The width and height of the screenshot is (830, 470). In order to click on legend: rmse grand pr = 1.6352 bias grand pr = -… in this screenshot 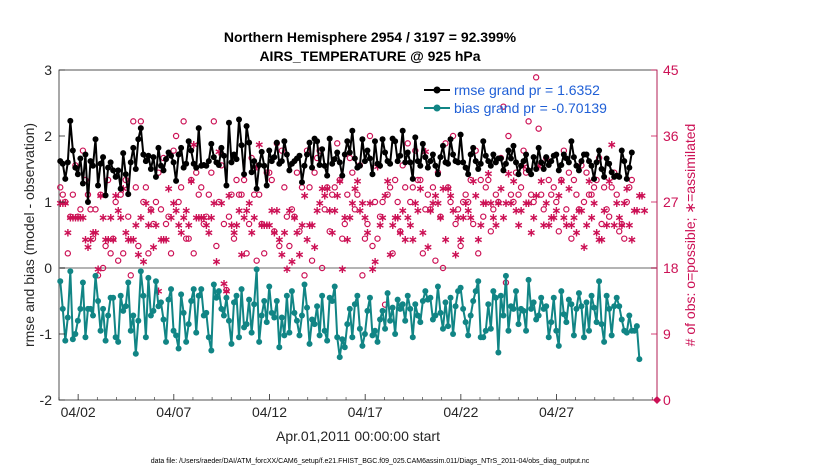, I will do `click(515, 99)`.